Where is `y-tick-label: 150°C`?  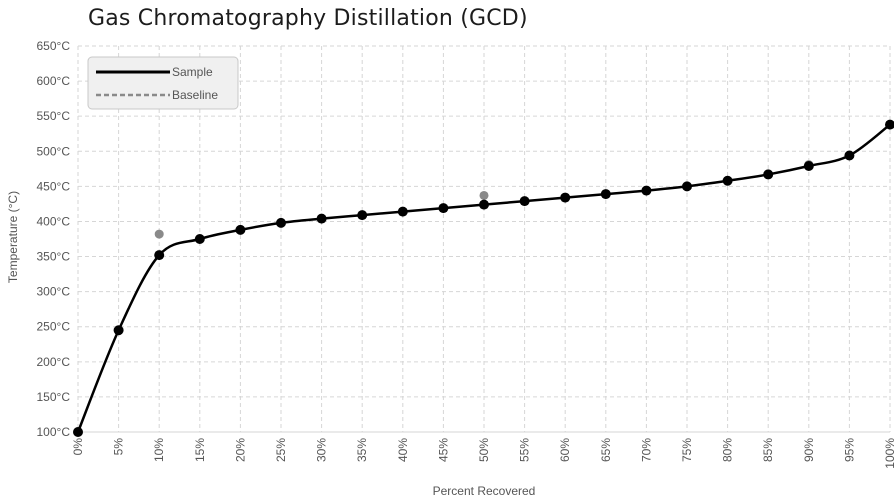
y-tick-label: 150°C is located at coordinates (54, 397).